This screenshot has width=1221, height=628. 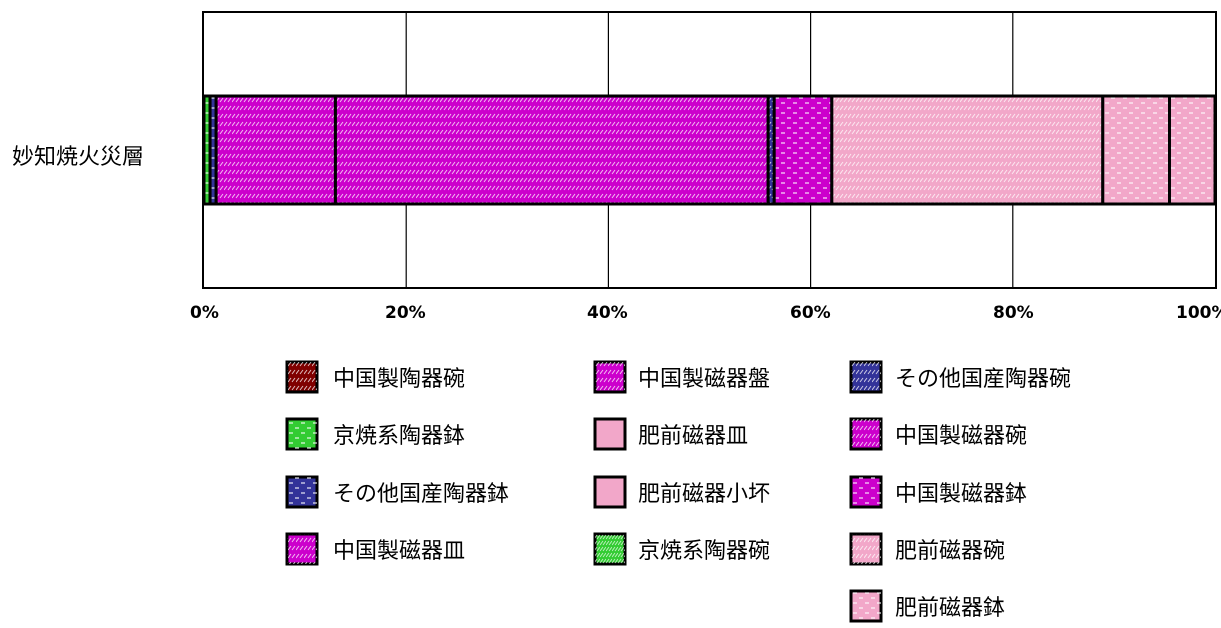 I want to click on legend-label: 中国製磁器皿, so click(x=399, y=551).